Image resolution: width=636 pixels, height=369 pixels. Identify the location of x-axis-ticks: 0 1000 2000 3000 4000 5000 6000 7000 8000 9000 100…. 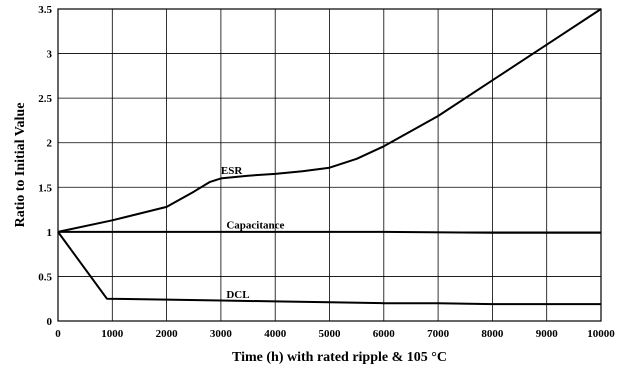
(335, 334).